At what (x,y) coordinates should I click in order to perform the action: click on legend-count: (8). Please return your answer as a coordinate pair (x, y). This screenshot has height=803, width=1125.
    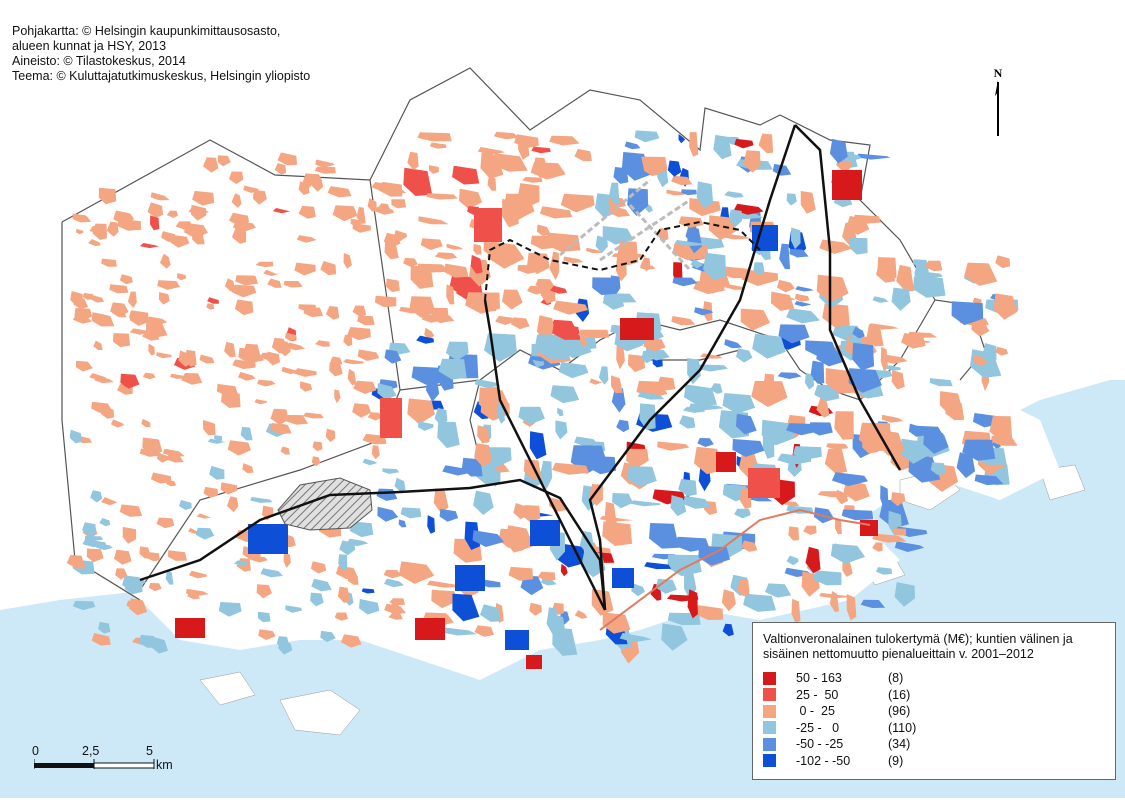
    Looking at the image, I should click on (896, 678).